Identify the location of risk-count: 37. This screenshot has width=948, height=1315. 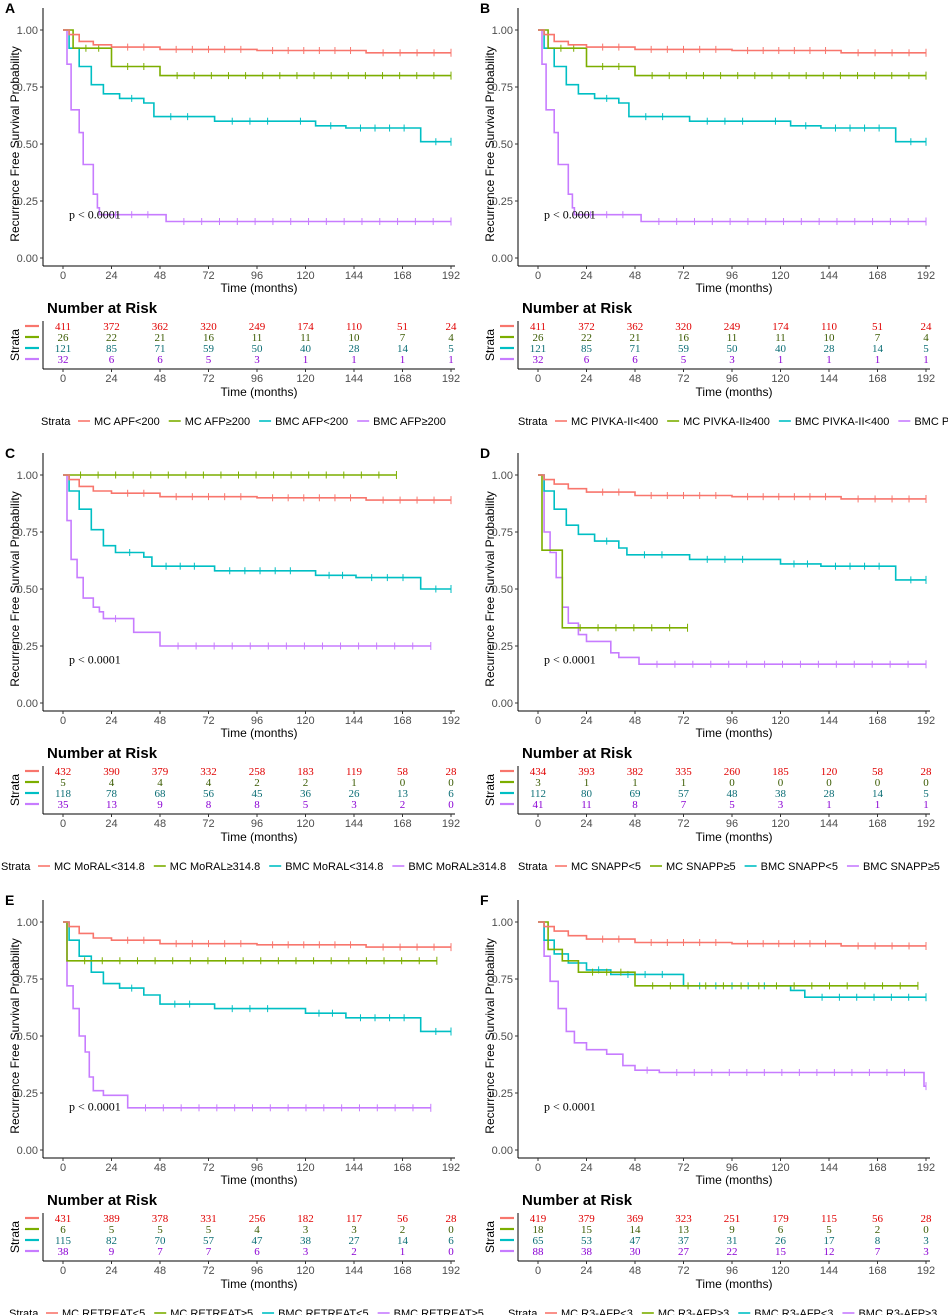
(684, 1241).